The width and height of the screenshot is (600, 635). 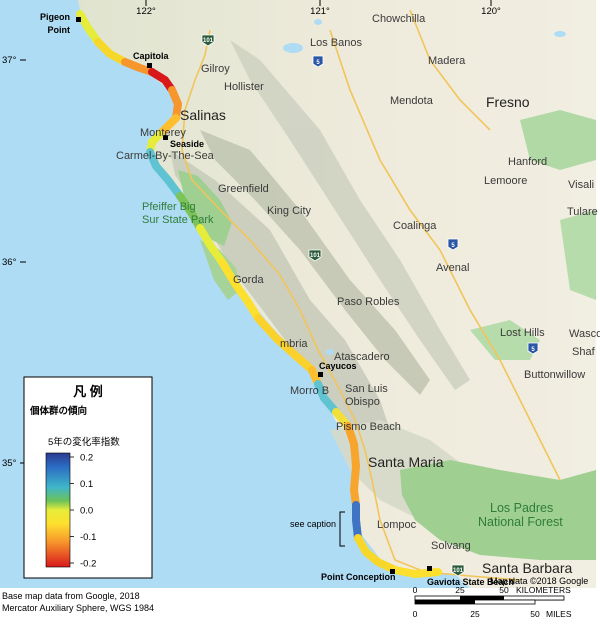 I want to click on town-label: San Luis, so click(x=366, y=389).